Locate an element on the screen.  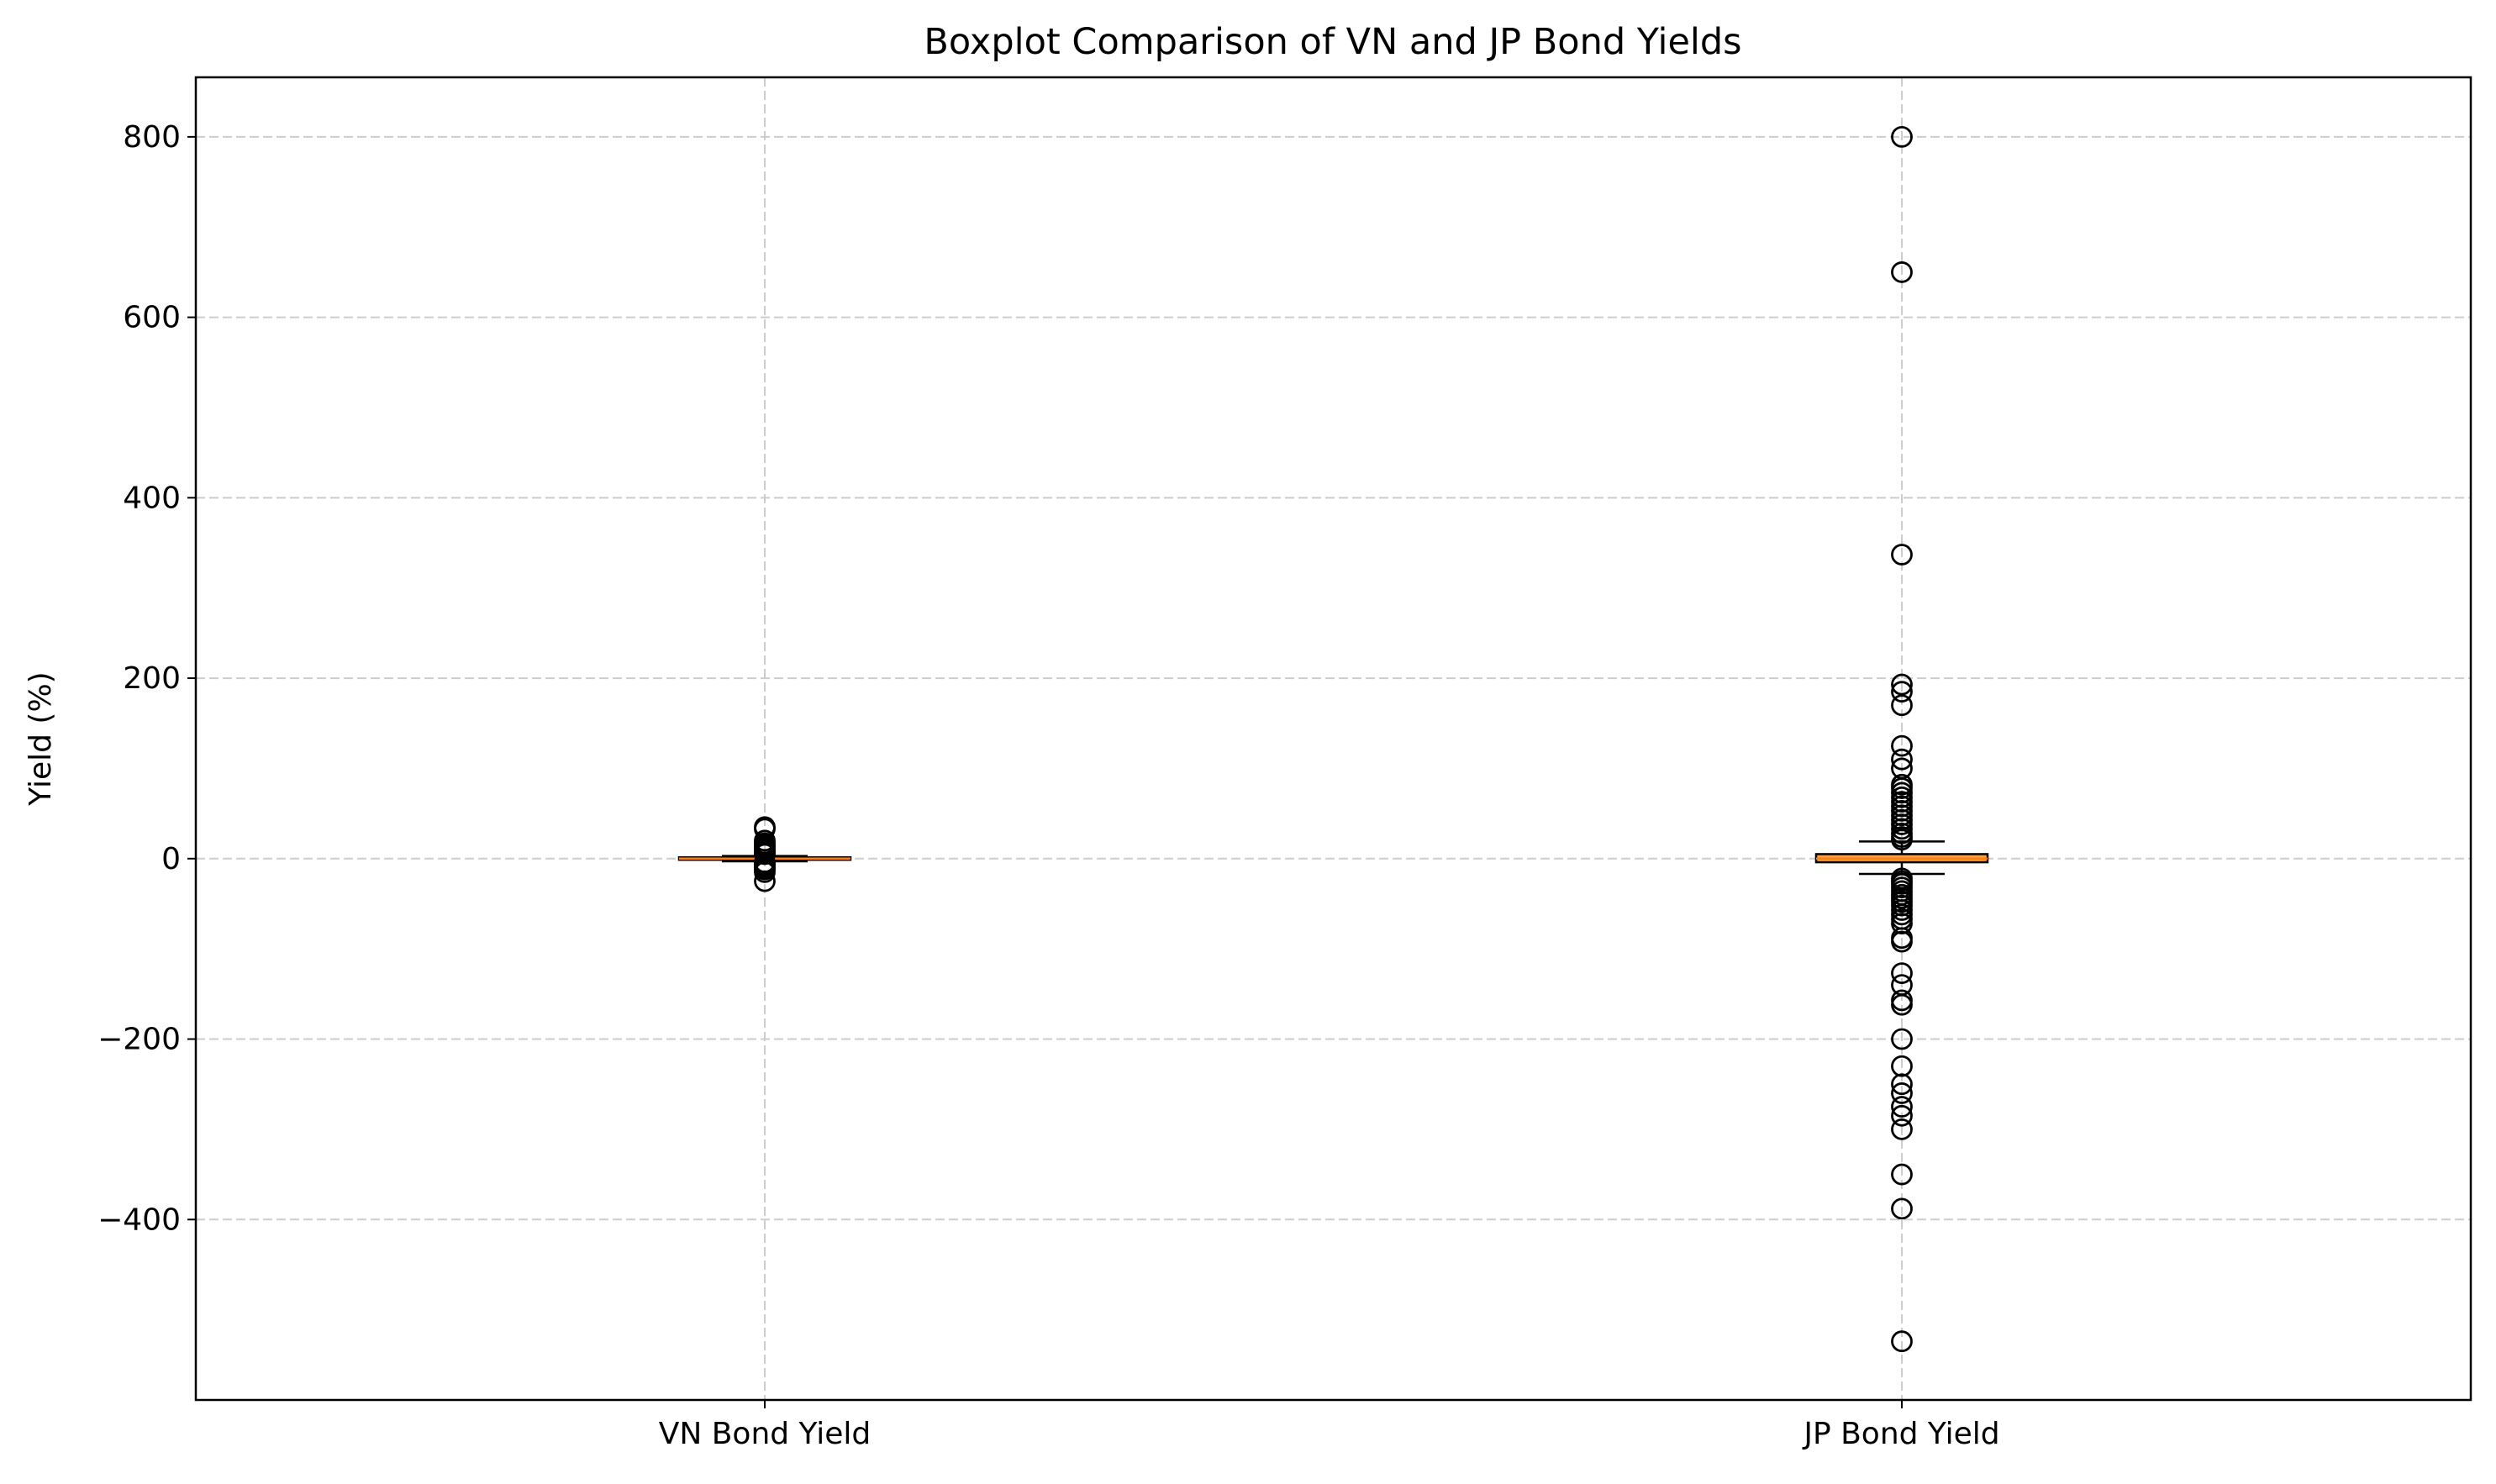
y-tick-label: −400 is located at coordinates (139, 1219).